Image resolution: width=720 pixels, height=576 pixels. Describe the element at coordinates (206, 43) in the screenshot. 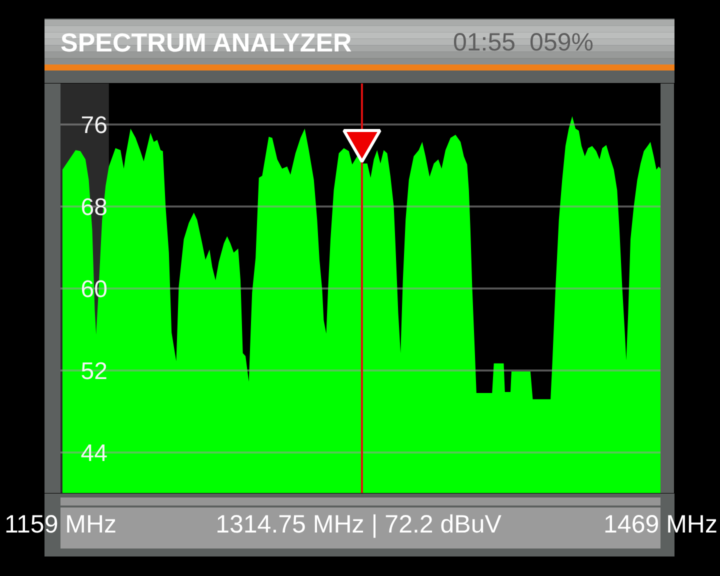

I see `chart-title: SPECTRUM ANALYZER` at that location.